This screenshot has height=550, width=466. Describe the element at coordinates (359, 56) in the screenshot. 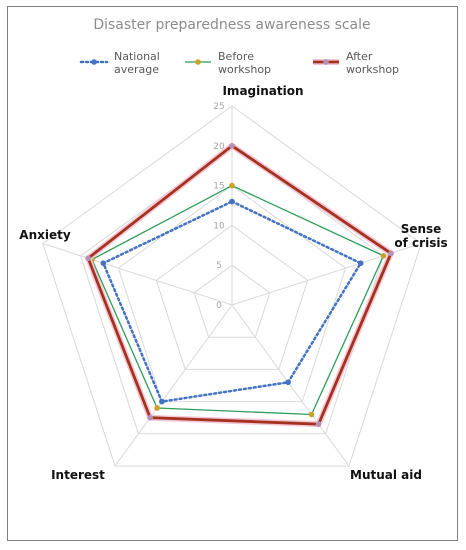

I see `legend-label: After` at that location.